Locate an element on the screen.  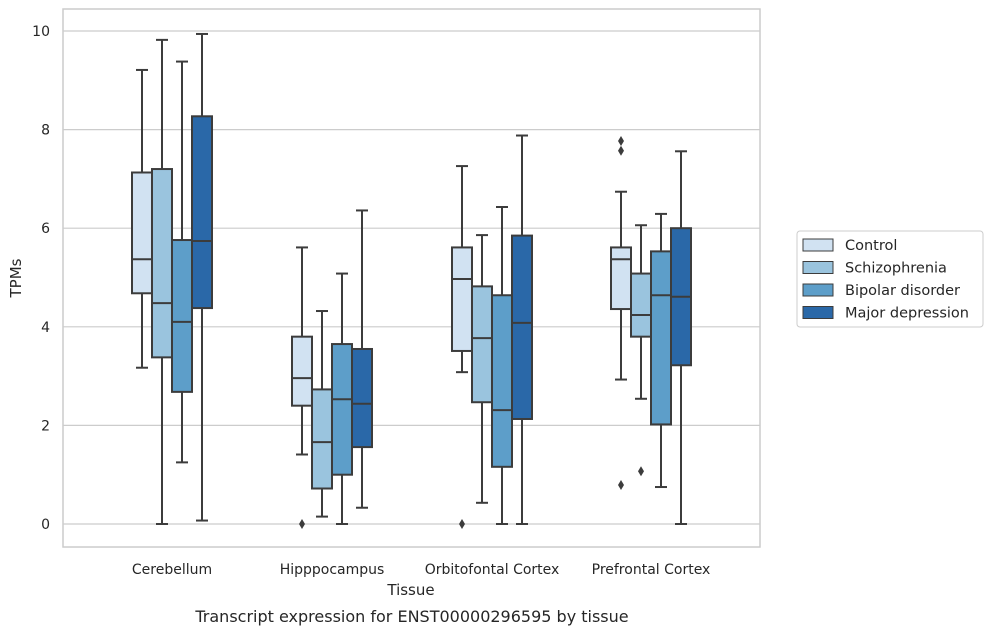
y-tick-label: 6 is located at coordinates (45, 229).